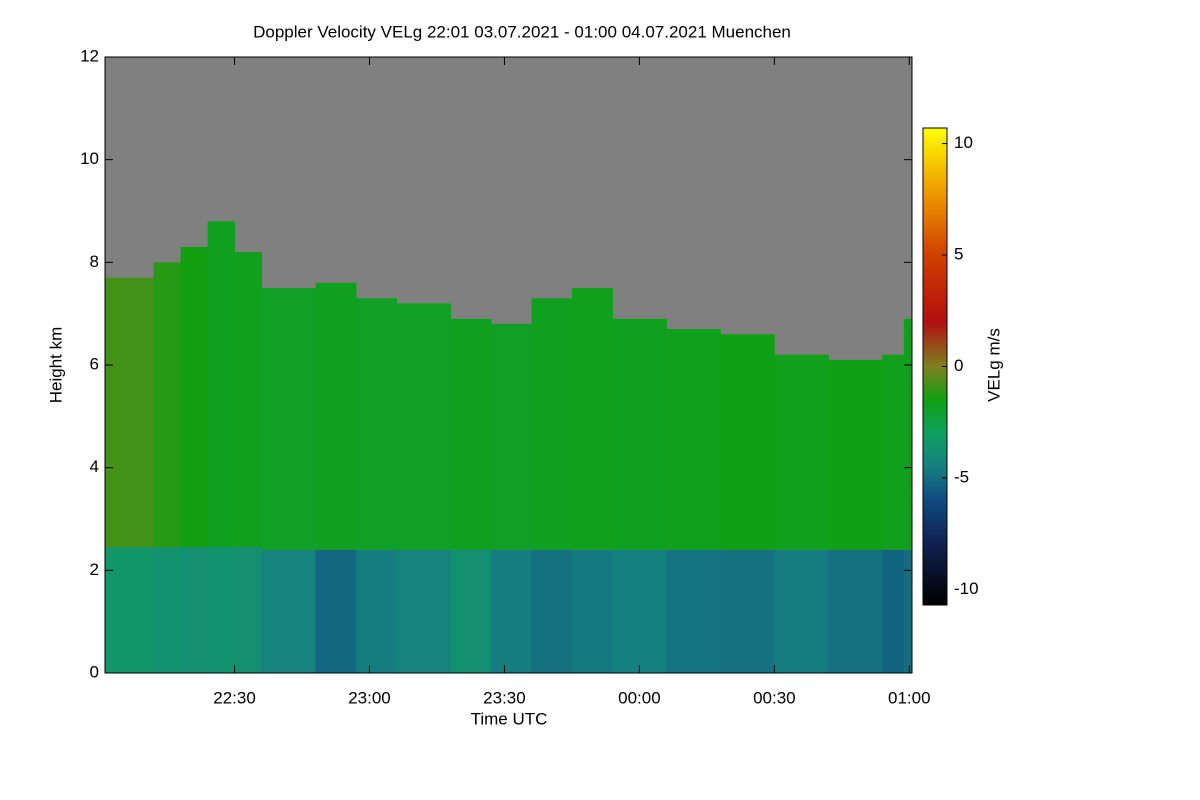 The height and width of the screenshot is (800, 1200). Describe the element at coordinates (55, 365) in the screenshot. I see `y-axis-label: Height km` at that location.